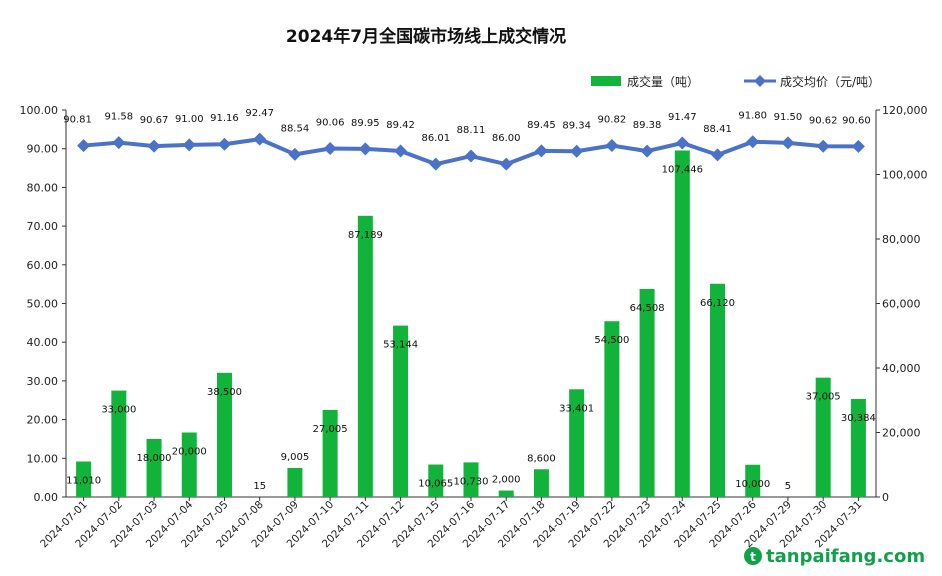  I want to click on price-value-label: 89.34, so click(576, 125).